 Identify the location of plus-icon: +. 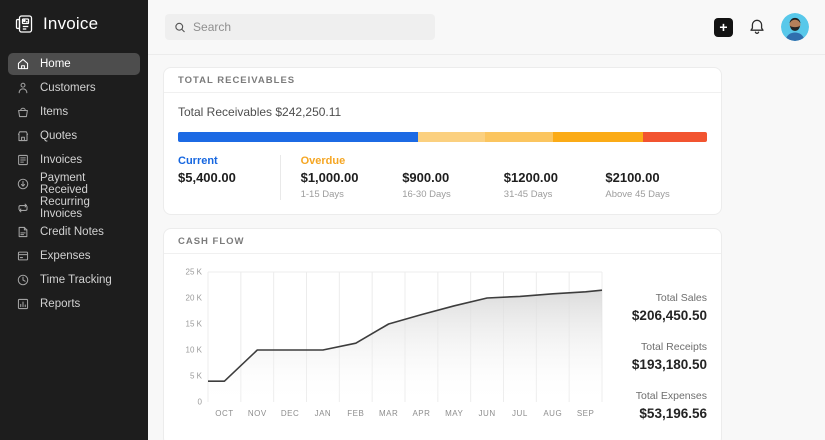
(723, 27).